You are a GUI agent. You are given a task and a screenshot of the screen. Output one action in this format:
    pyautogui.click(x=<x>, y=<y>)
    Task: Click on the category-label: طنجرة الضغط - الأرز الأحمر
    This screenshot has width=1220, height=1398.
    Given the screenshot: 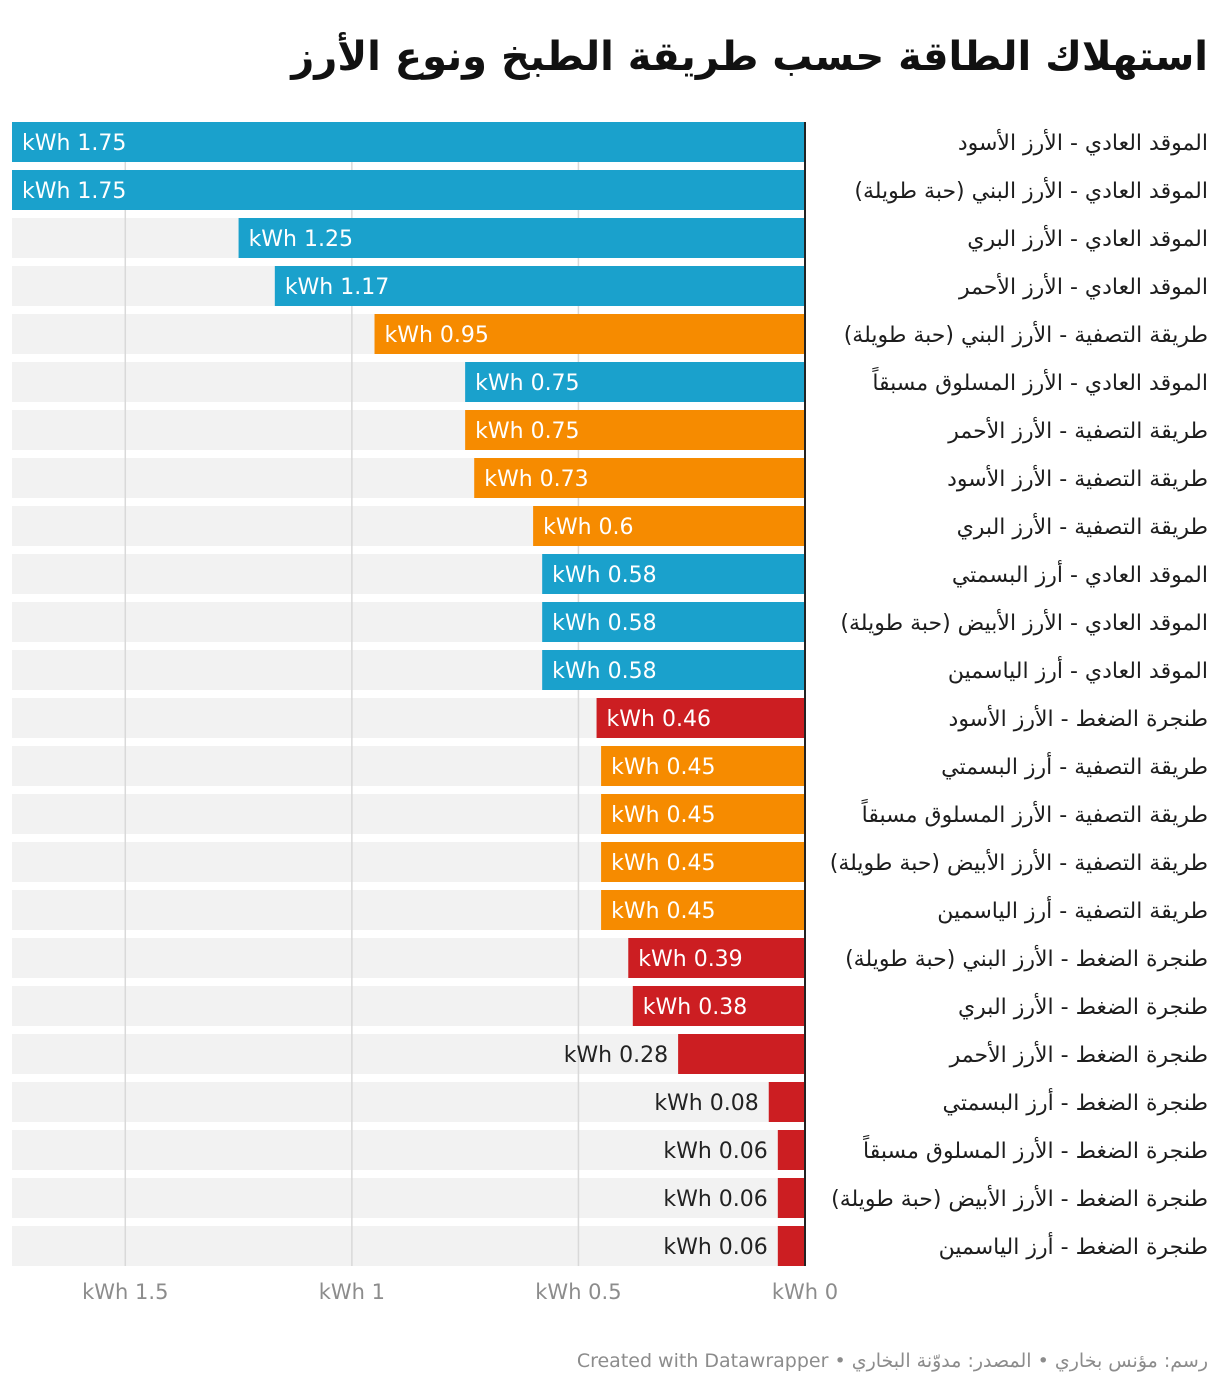 What is the action you would take?
    pyautogui.click(x=1078, y=1054)
    